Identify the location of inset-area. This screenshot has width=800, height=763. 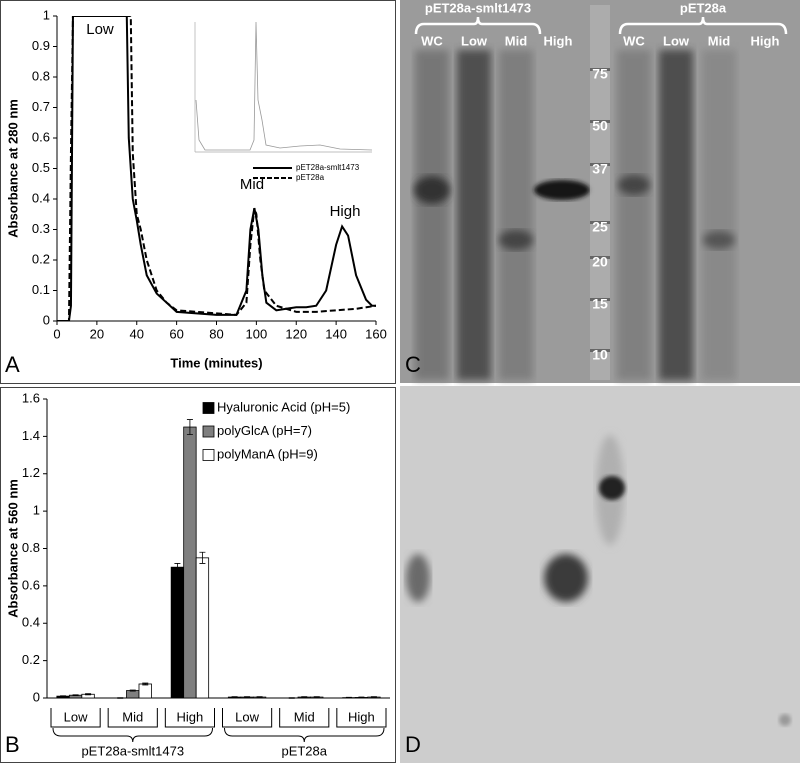
(281, 88).